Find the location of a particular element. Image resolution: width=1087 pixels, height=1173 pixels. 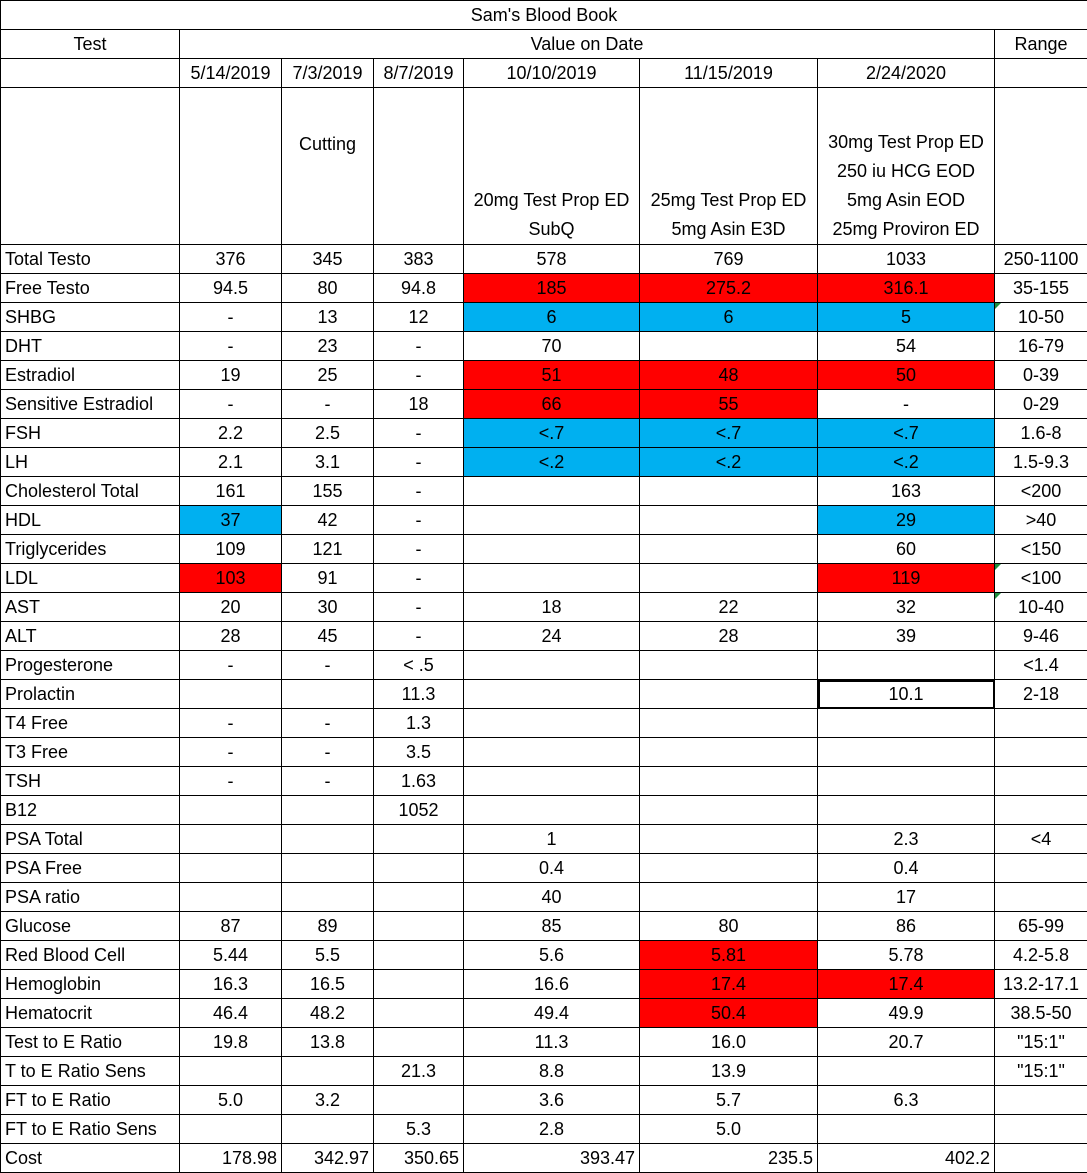

value-cell: 50.4 is located at coordinates (729, 1013).